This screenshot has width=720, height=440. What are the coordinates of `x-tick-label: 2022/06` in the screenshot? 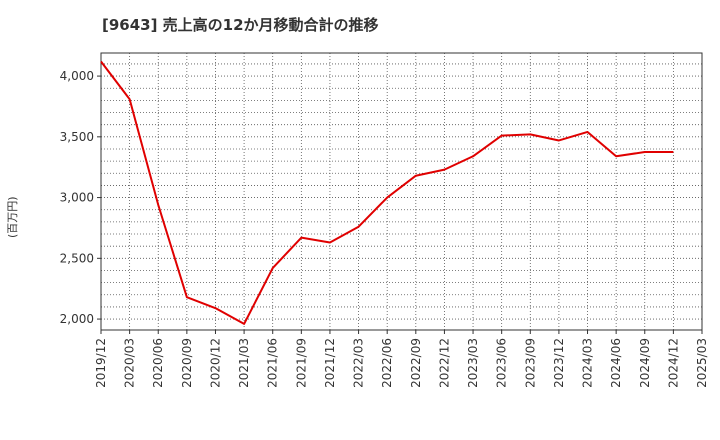 It's located at (387, 363).